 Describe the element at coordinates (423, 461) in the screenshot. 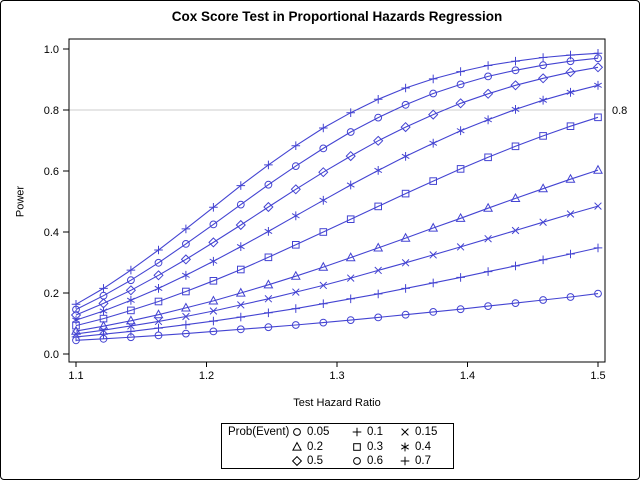

I see `legend-label: 0.7` at that location.